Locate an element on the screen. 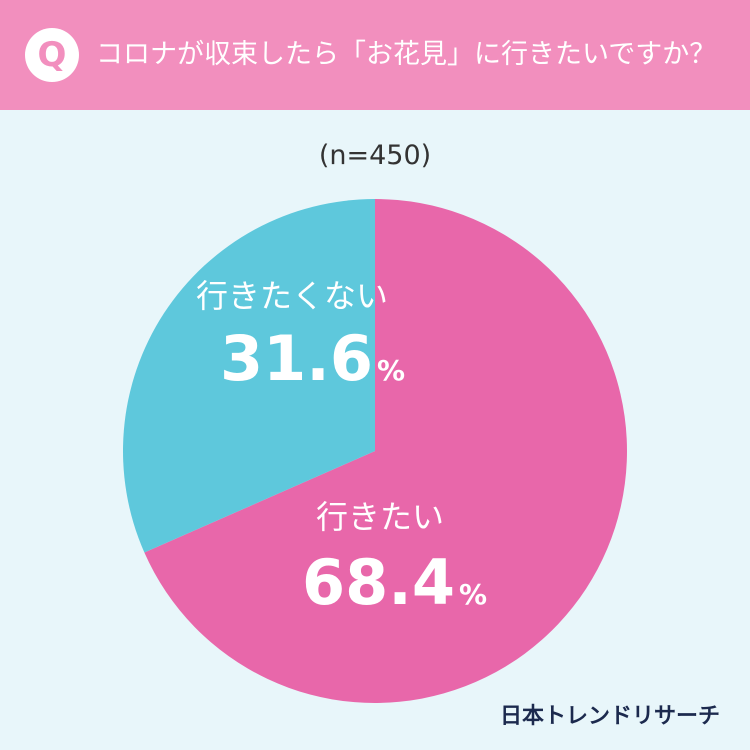 The width and height of the screenshot is (750, 750). q-badge-icon: Q is located at coordinates (52, 55).